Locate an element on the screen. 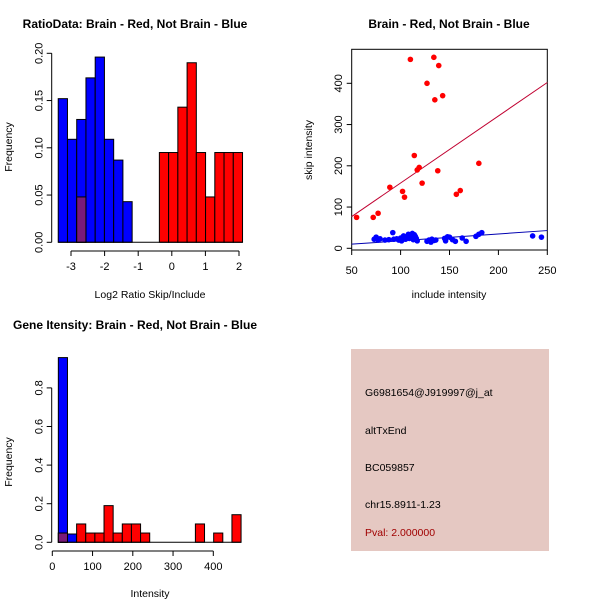 This screenshot has height=600, width=600. scatter-y-tick-label: 200 is located at coordinates (339, 166).